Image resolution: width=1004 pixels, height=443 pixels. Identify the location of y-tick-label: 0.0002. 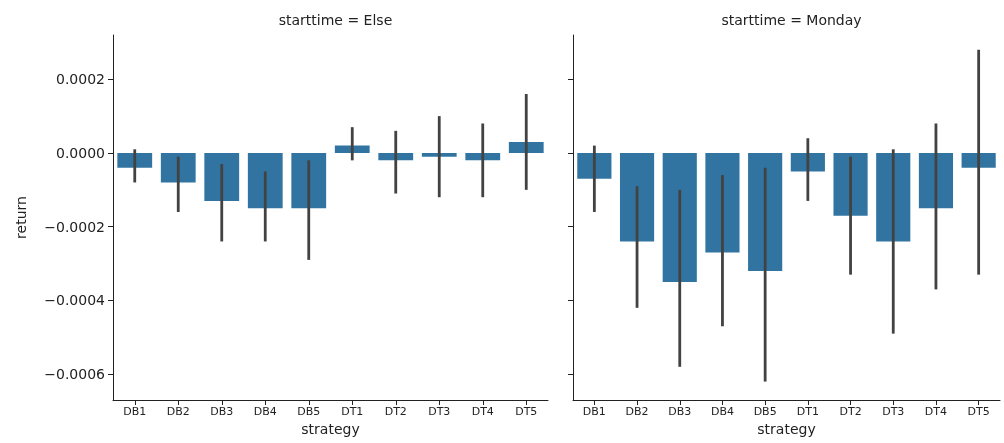
(80, 79).